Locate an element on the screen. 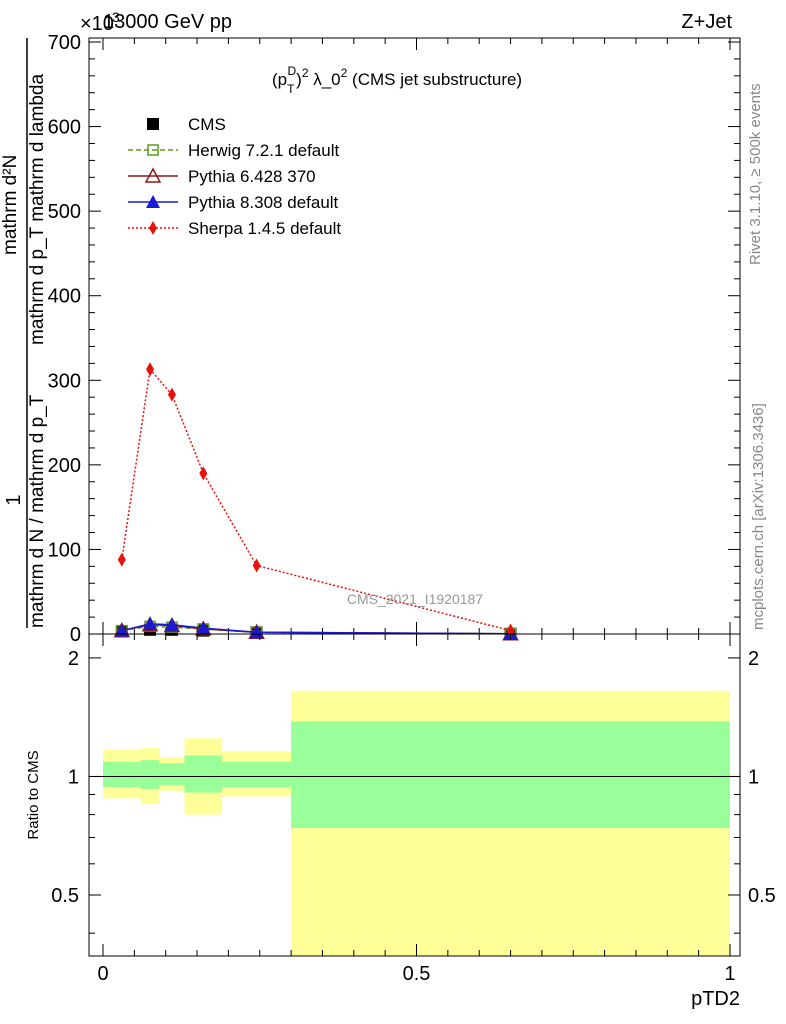 This screenshot has height=1024, width=786. plot-title: (pTD)2 λ_02 (CMS jet substructure) is located at coordinates (397, 80).